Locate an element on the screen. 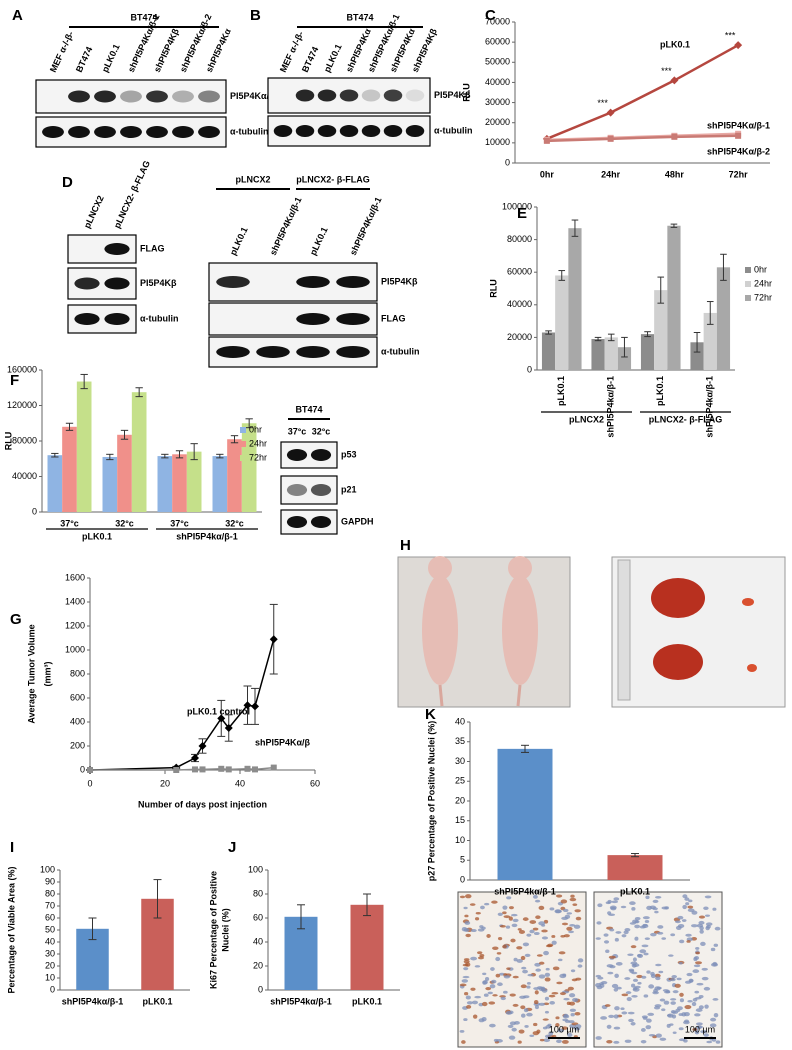 The width and height of the screenshot is (792, 1050). x-tick-label: 60 is located at coordinates (315, 783).